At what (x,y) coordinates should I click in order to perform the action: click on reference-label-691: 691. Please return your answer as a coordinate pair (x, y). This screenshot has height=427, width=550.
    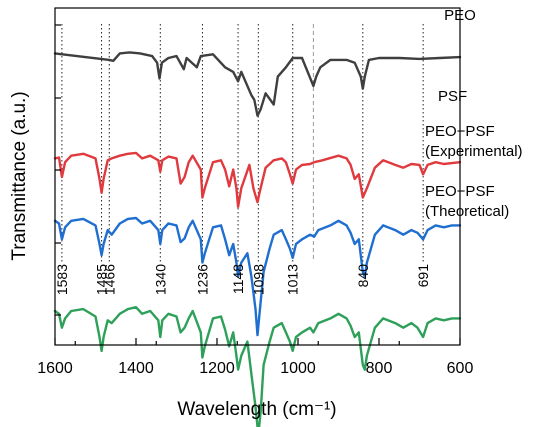
    Looking at the image, I should click on (423, 276).